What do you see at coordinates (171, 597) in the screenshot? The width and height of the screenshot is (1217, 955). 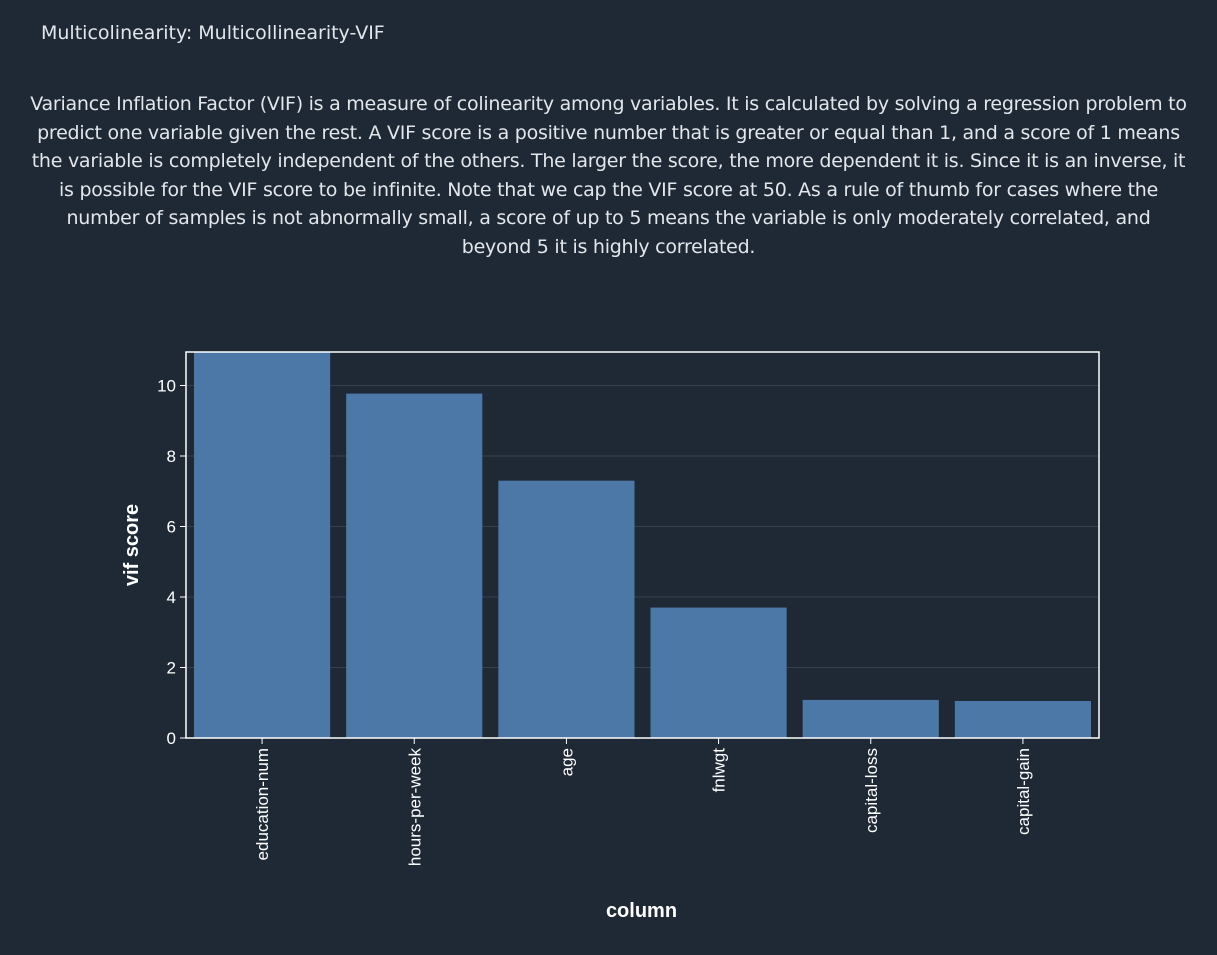 I see `y-tick-label: 4` at bounding box center [171, 597].